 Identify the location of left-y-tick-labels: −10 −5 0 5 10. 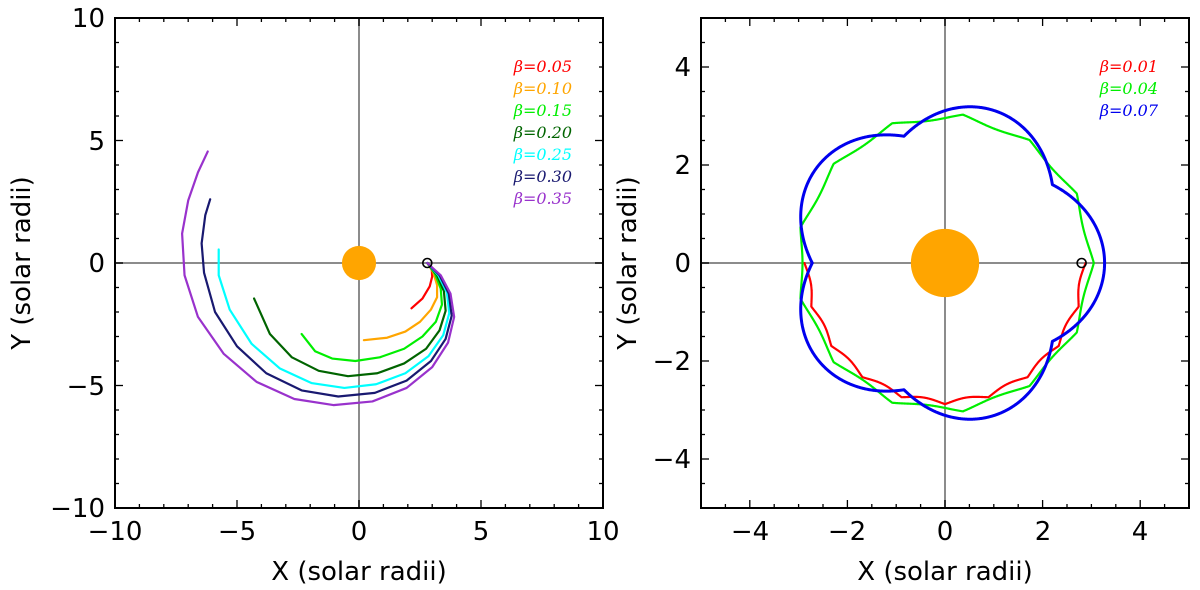
(77, 264).